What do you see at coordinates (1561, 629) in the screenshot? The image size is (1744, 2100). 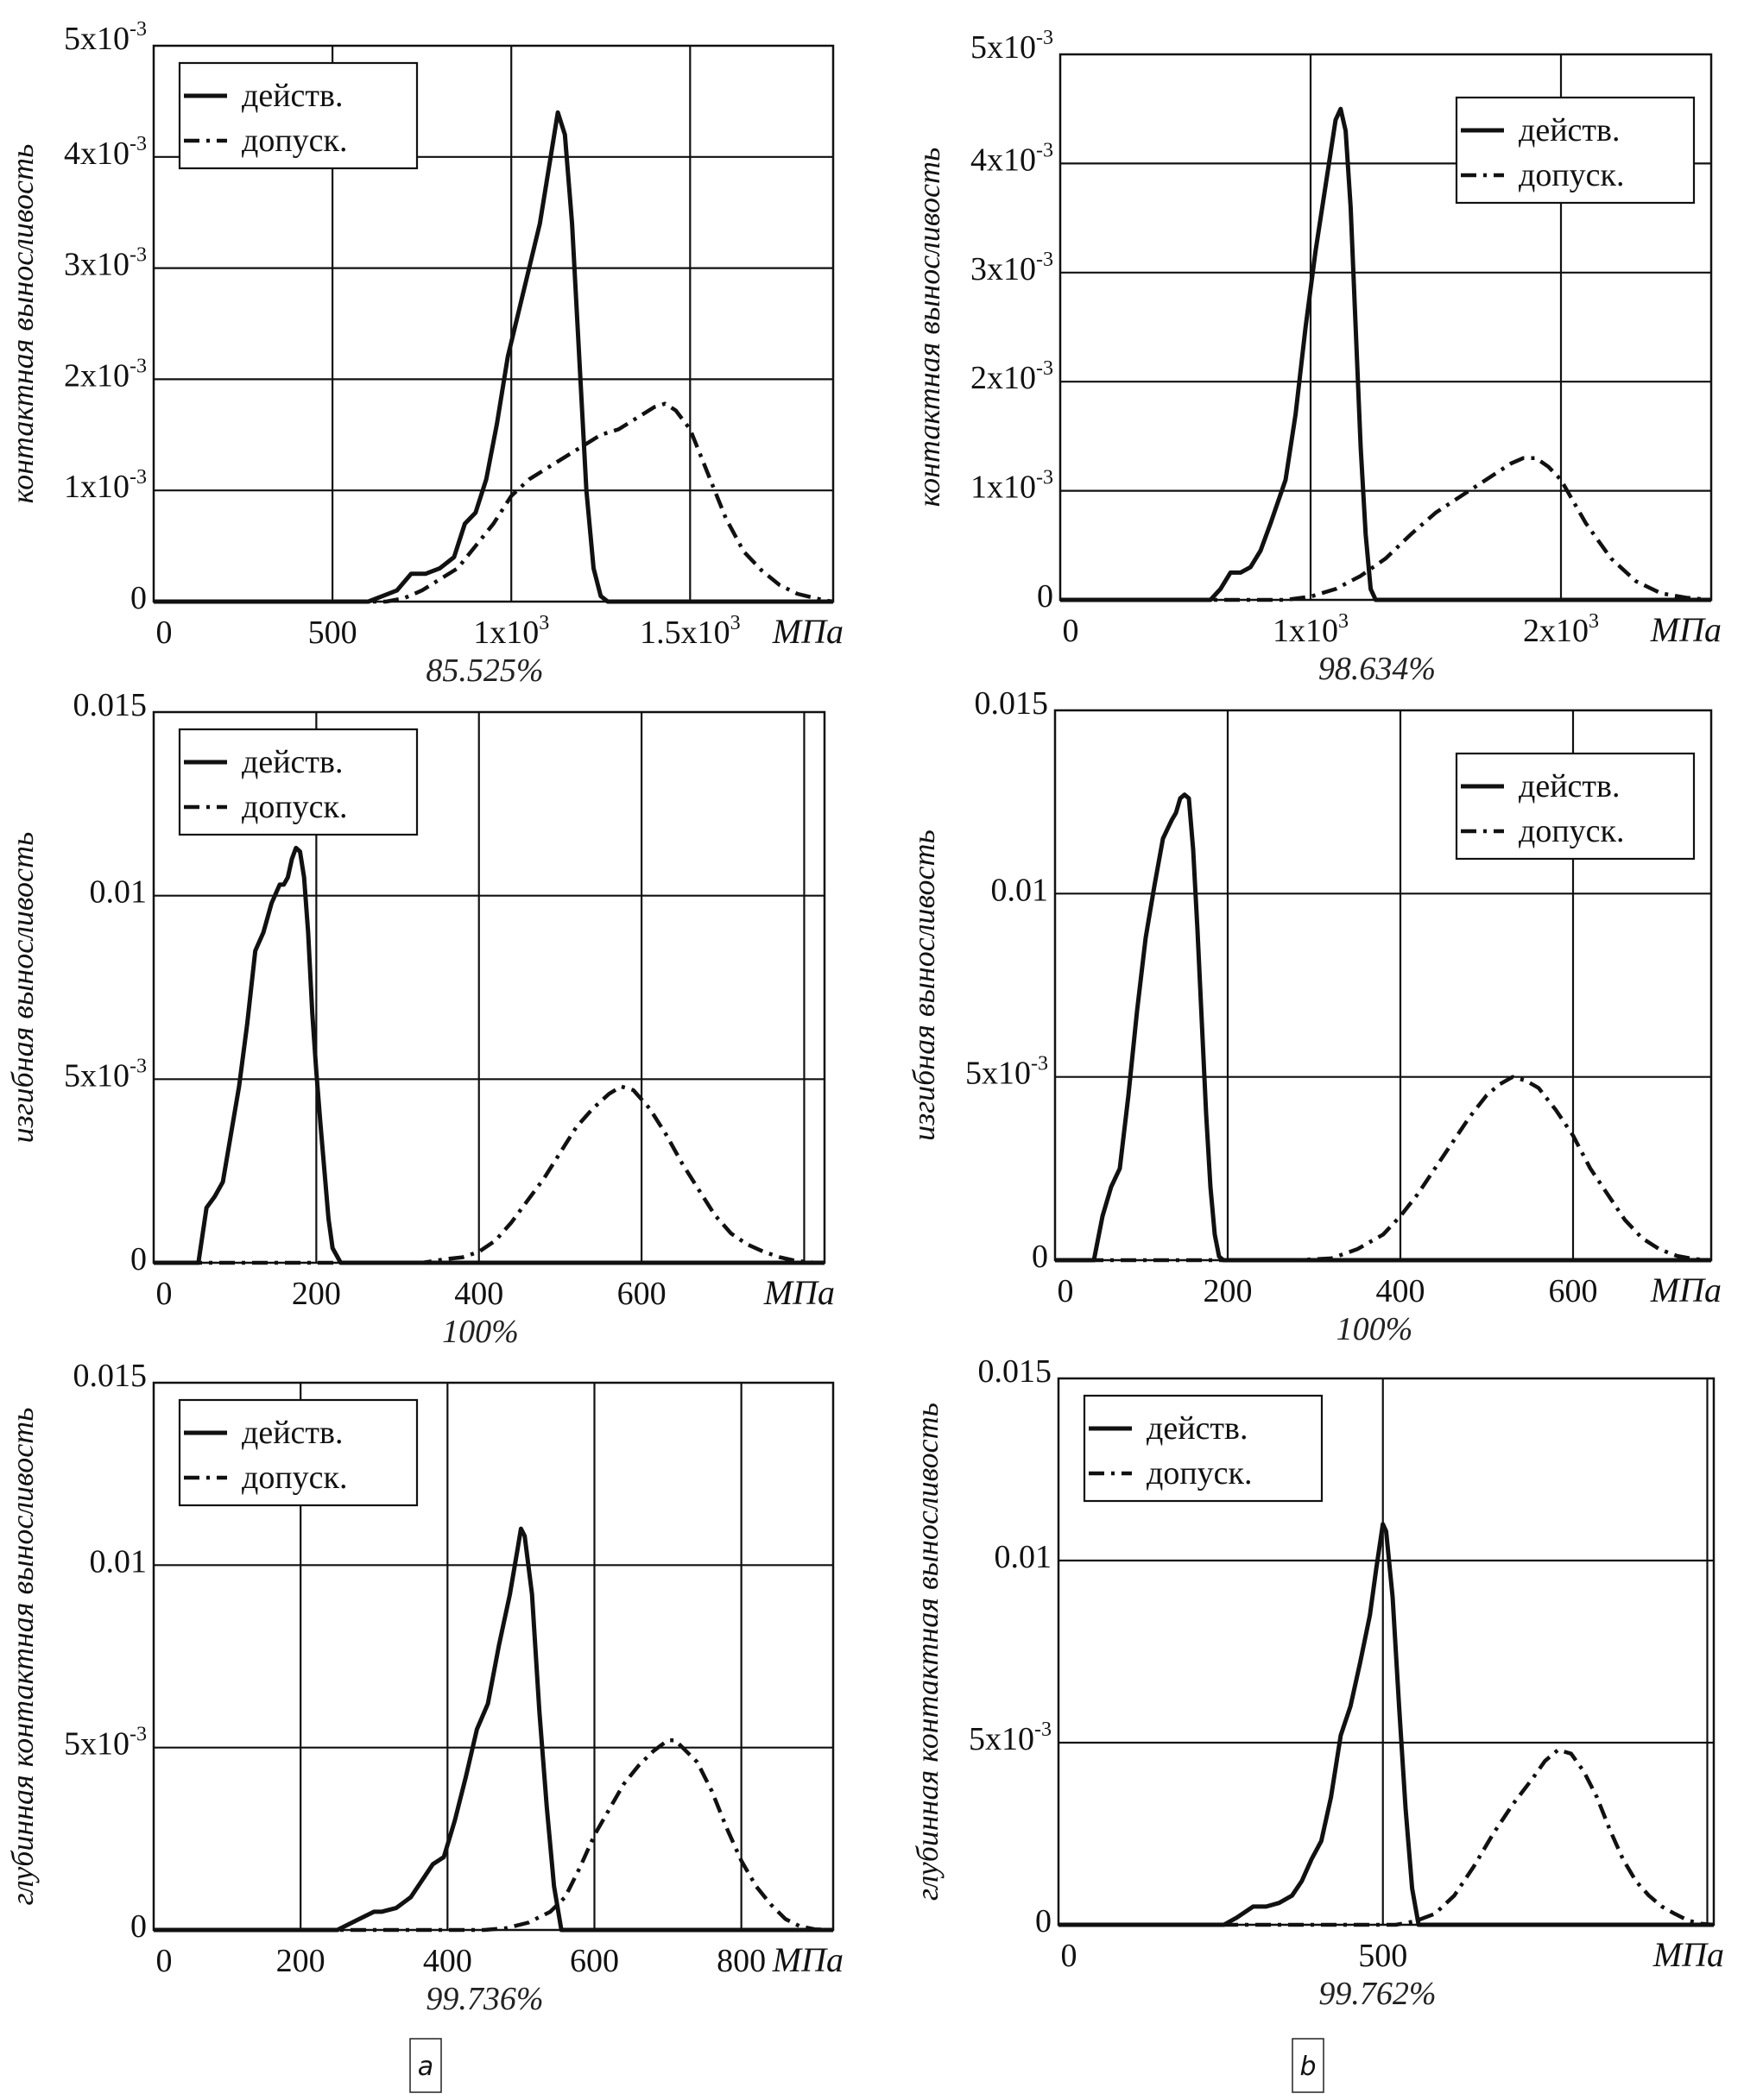 I see `x-tick-label: 2x10³` at bounding box center [1561, 629].